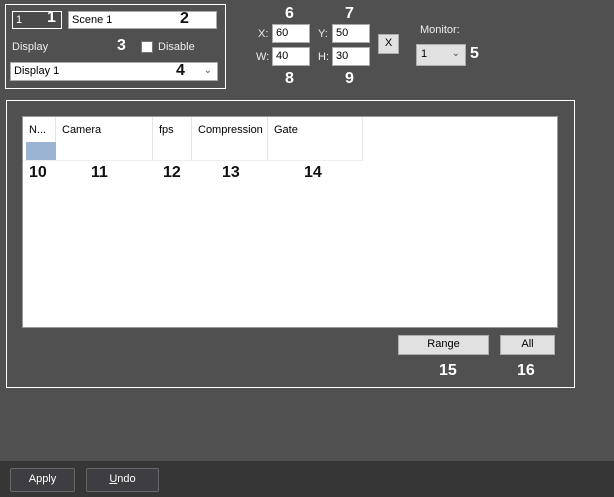 Image resolution: width=614 pixels, height=497 pixels. I want to click on scene-group, so click(115, 46).